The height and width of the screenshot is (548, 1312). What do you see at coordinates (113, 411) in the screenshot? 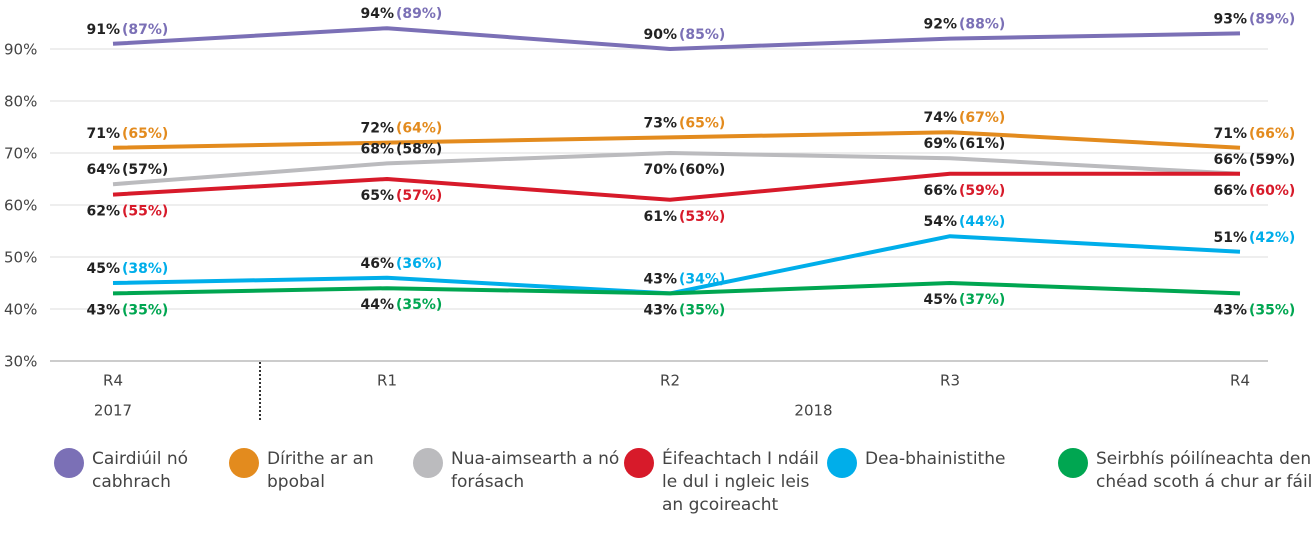
I see `group-label: 2017` at bounding box center [113, 411].